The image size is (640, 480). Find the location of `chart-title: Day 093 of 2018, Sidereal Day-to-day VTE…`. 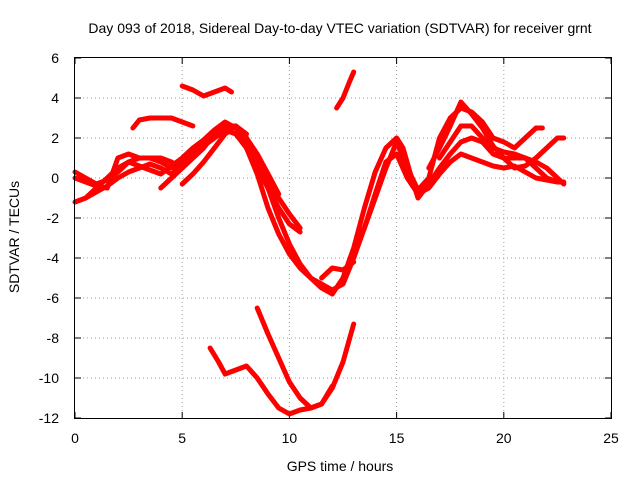

chart-title: Day 093 of 2018, Sidereal Day-to-day VTE… is located at coordinates (339, 28).